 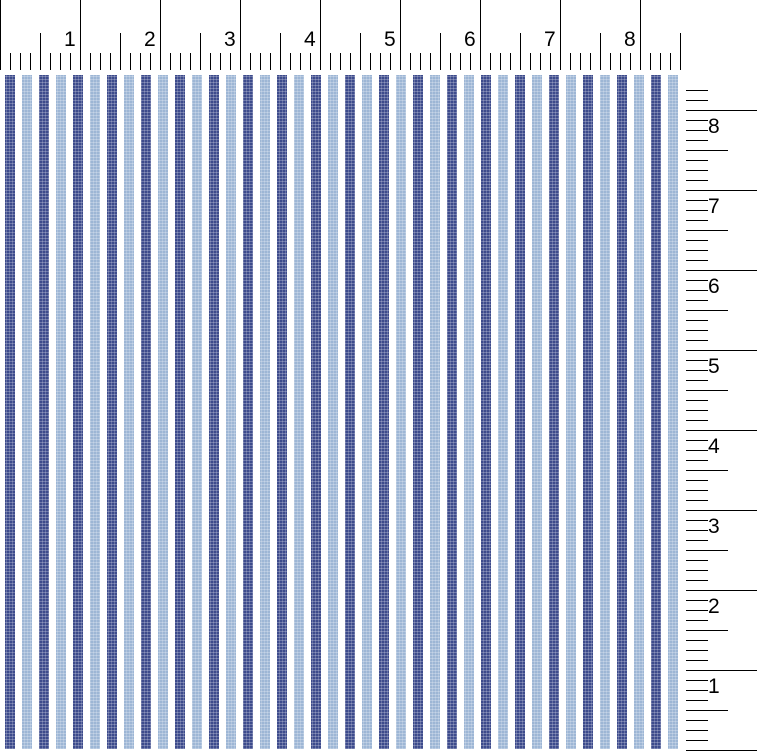 What do you see at coordinates (714, 286) in the screenshot?
I see `right-ruler-label: 6` at bounding box center [714, 286].